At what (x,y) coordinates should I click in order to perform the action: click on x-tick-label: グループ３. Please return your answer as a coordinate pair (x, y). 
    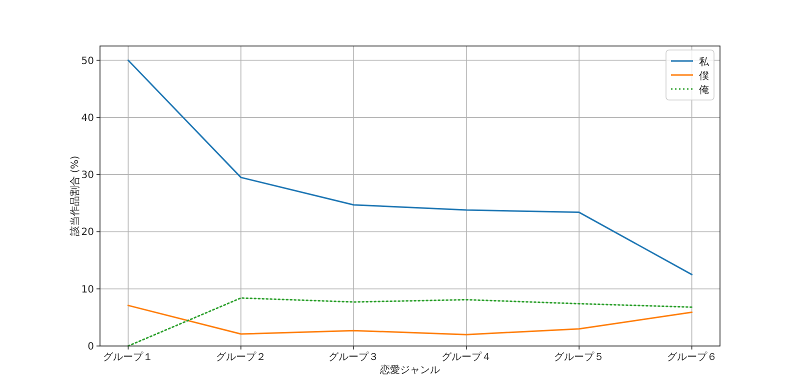
    Looking at the image, I should click on (353, 357).